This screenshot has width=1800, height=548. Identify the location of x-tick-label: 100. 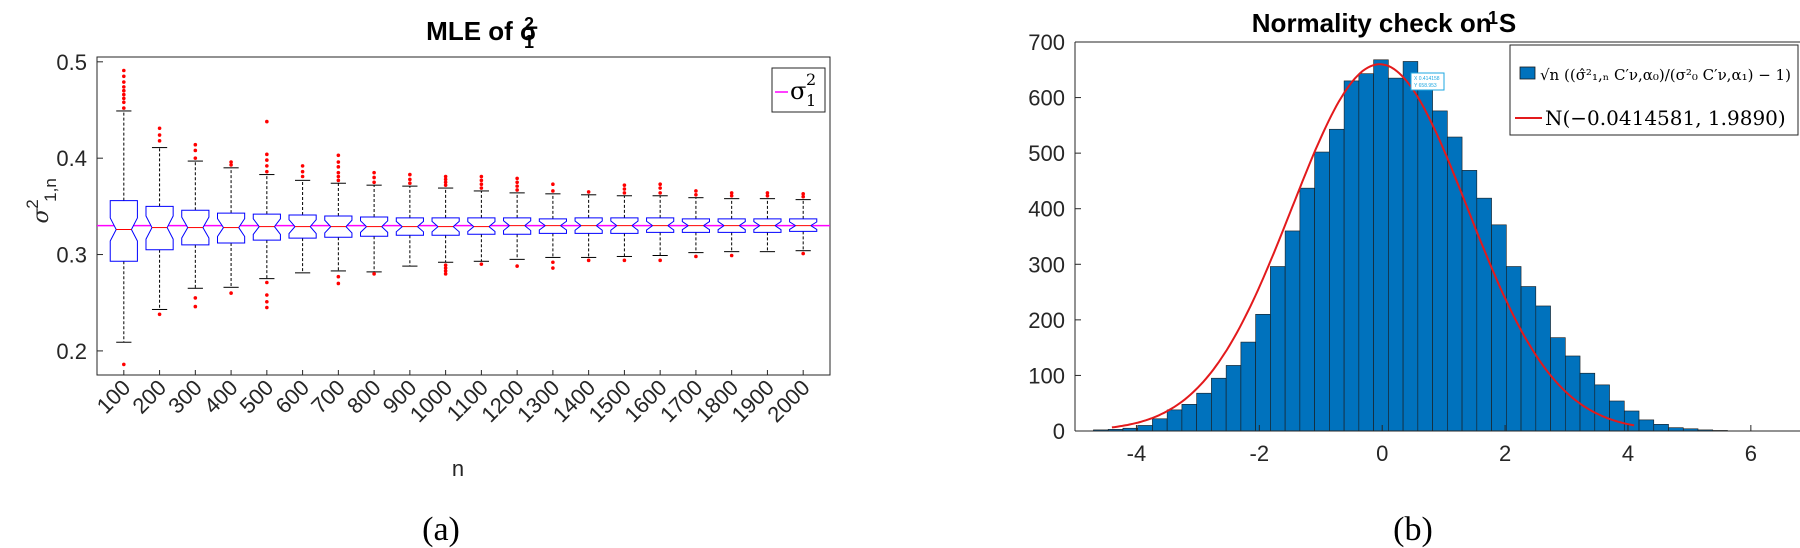
(114, 397).